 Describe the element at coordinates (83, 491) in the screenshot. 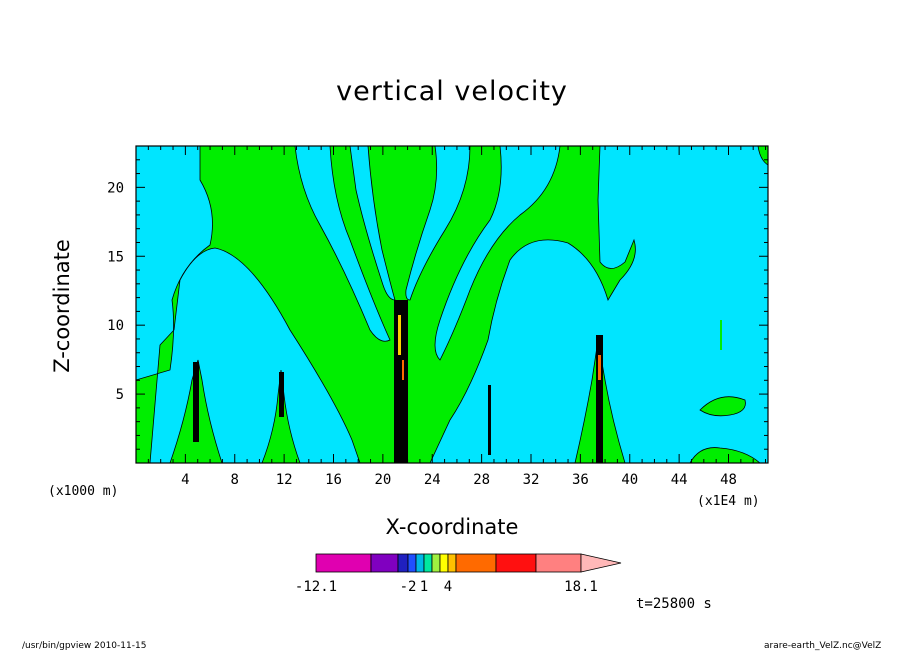

I see `x-unit-left: (x1000 m)` at that location.